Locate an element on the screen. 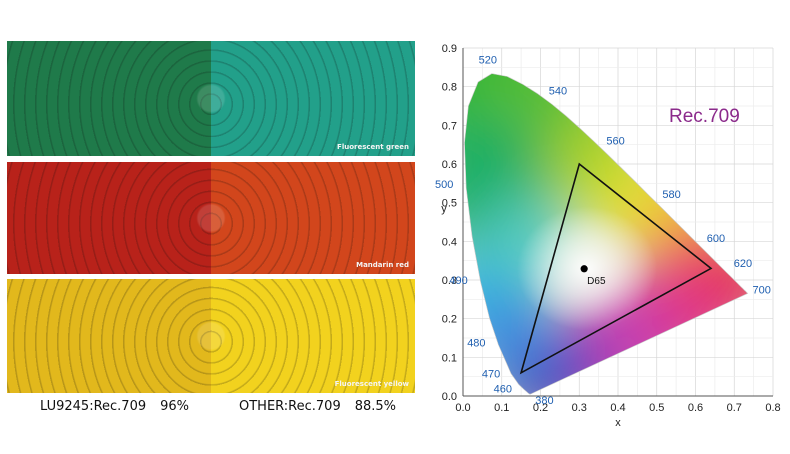 This screenshot has height=454, width=790. x-axis-label: x is located at coordinates (618, 423).